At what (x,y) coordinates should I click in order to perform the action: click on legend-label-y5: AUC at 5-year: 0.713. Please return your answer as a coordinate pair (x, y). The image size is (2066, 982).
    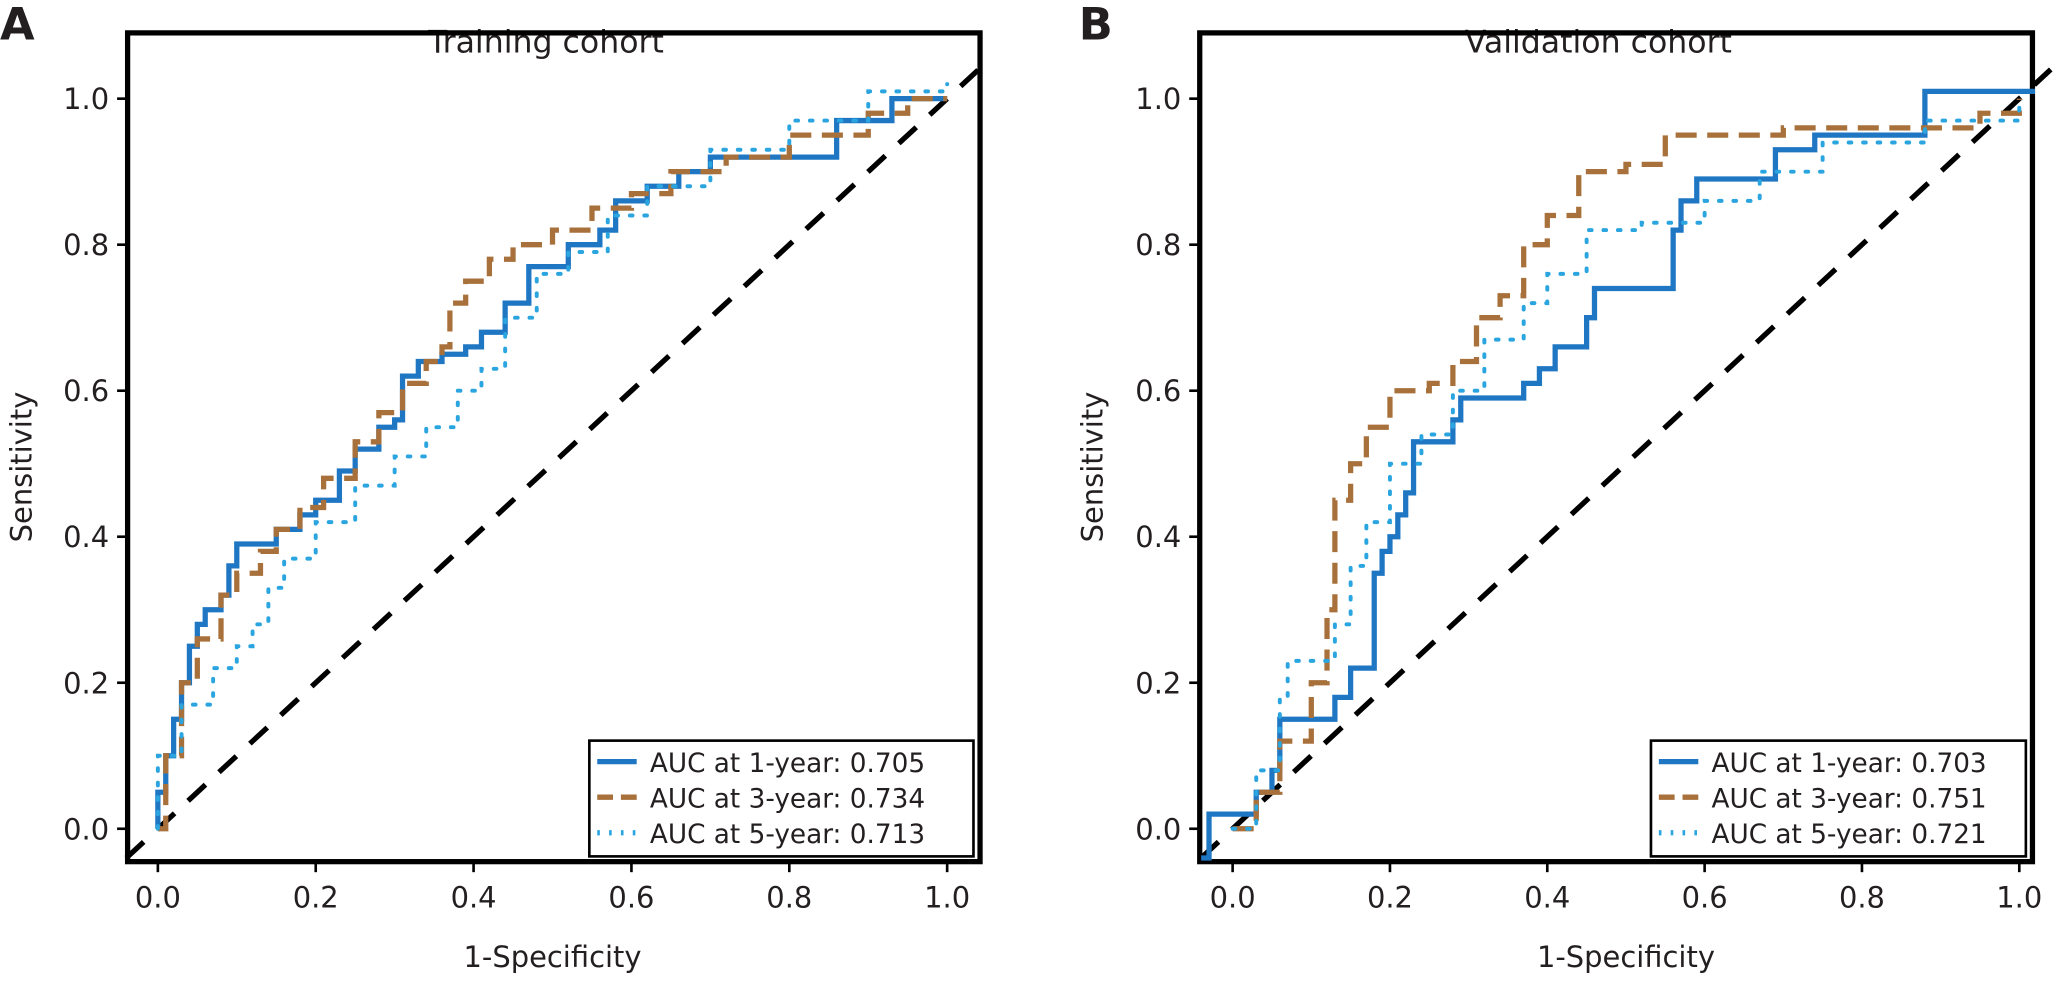
    Looking at the image, I should click on (787, 835).